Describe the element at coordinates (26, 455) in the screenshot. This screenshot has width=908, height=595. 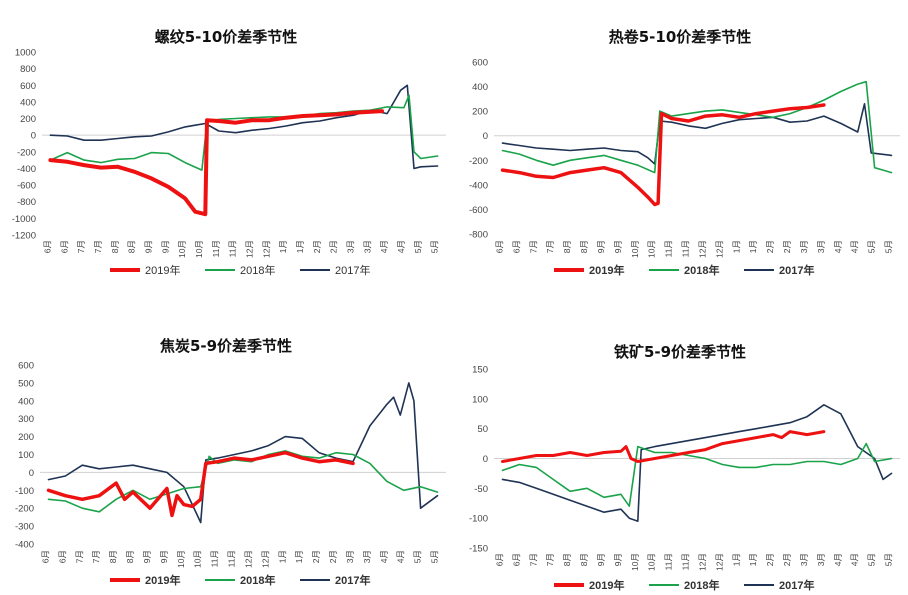
I see `y-tick-label: 100` at that location.